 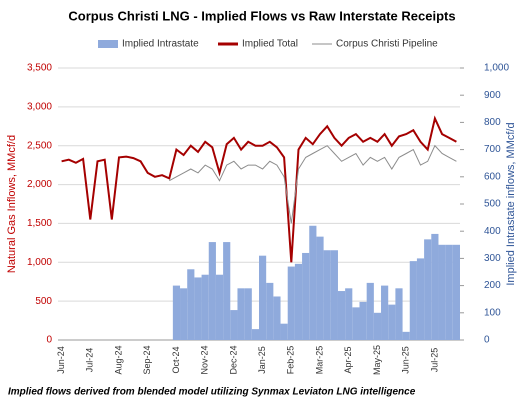 What do you see at coordinates (90, 360) in the screenshot?
I see `x-tick-label: Jul-24` at bounding box center [90, 360].